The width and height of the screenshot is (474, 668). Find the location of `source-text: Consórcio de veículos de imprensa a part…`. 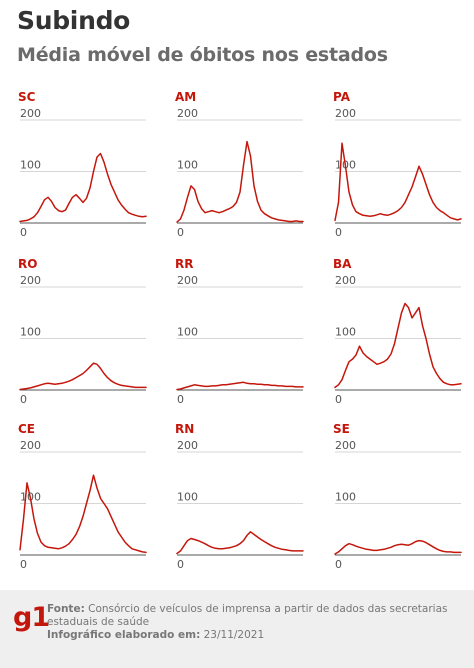

source-text: Consórcio de veículos de imprensa a part… is located at coordinates (247, 615).